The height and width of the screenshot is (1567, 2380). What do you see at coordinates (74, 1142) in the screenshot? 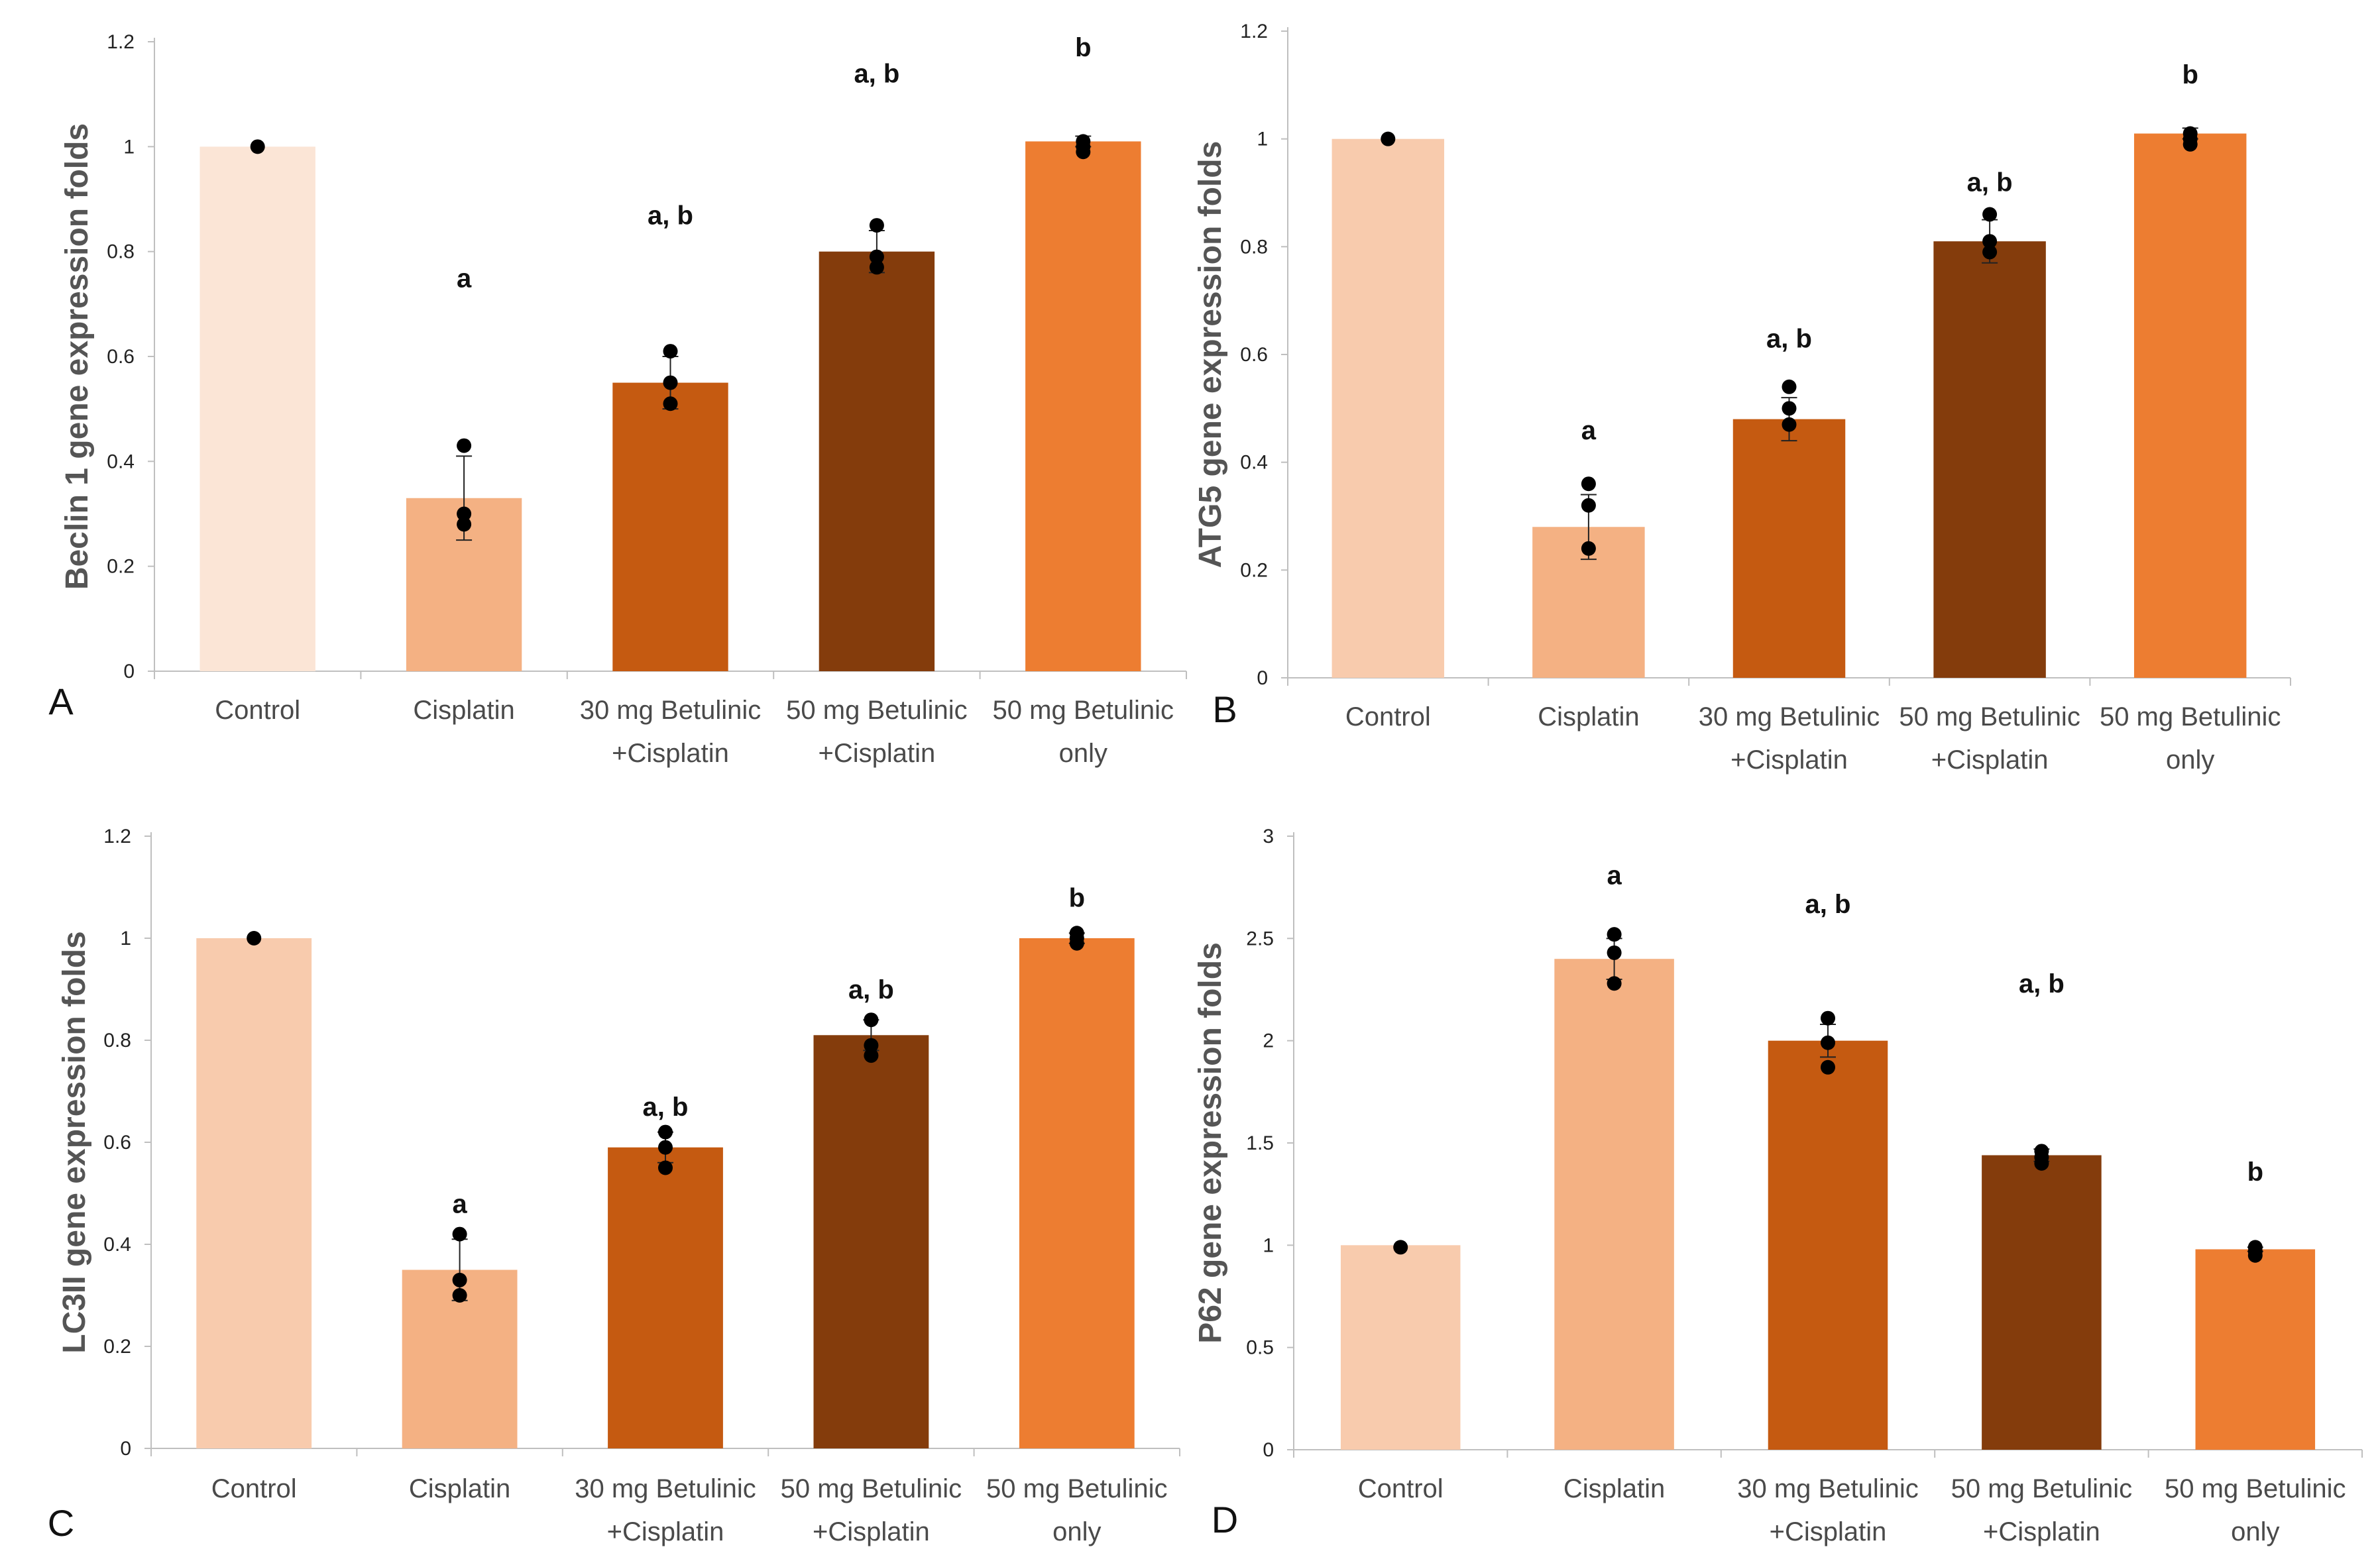
I see `y-axis-label: LC3II gene expression folds` at bounding box center [74, 1142].